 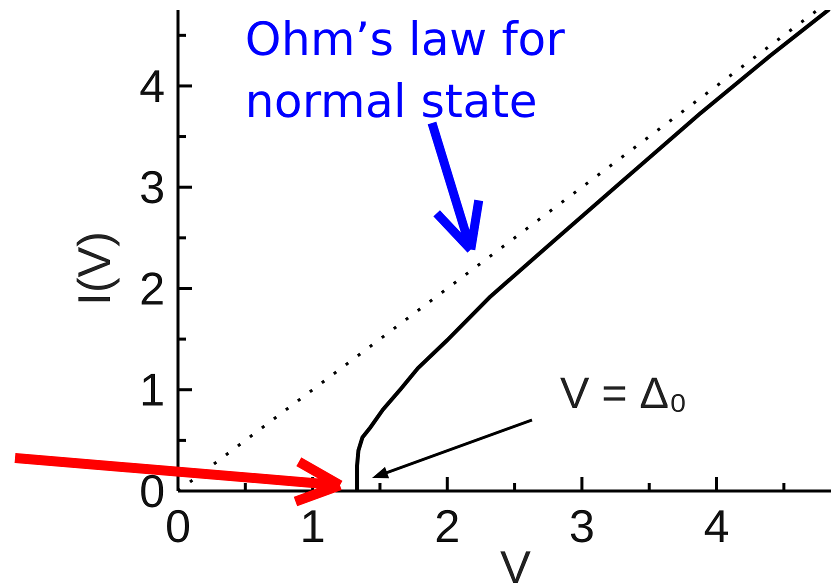 I want to click on x-tick-label: 2, so click(x=447, y=526).